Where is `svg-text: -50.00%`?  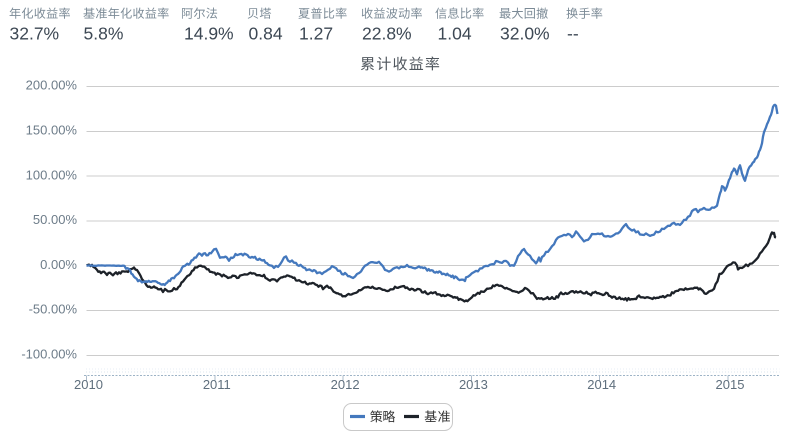 svg-text: -50.00% is located at coordinates (53, 309).